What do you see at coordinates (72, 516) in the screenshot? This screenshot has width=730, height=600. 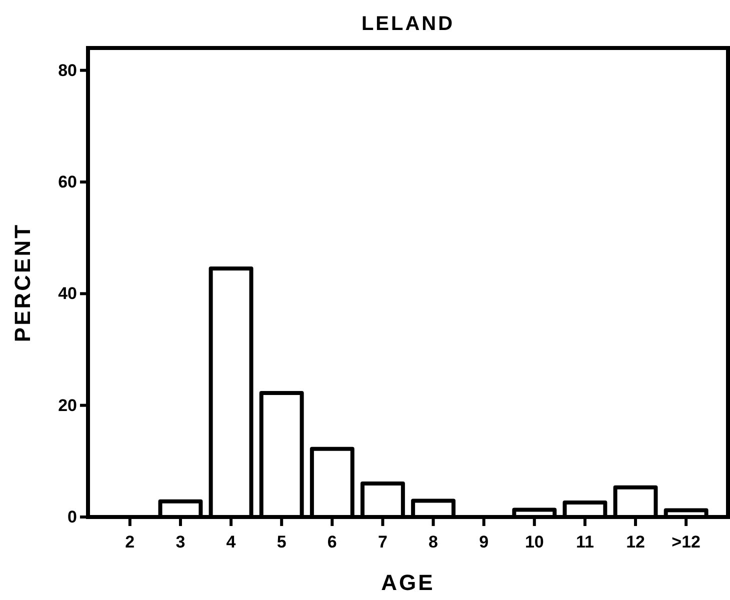 I see `y-tick-label: 0` at bounding box center [72, 516].